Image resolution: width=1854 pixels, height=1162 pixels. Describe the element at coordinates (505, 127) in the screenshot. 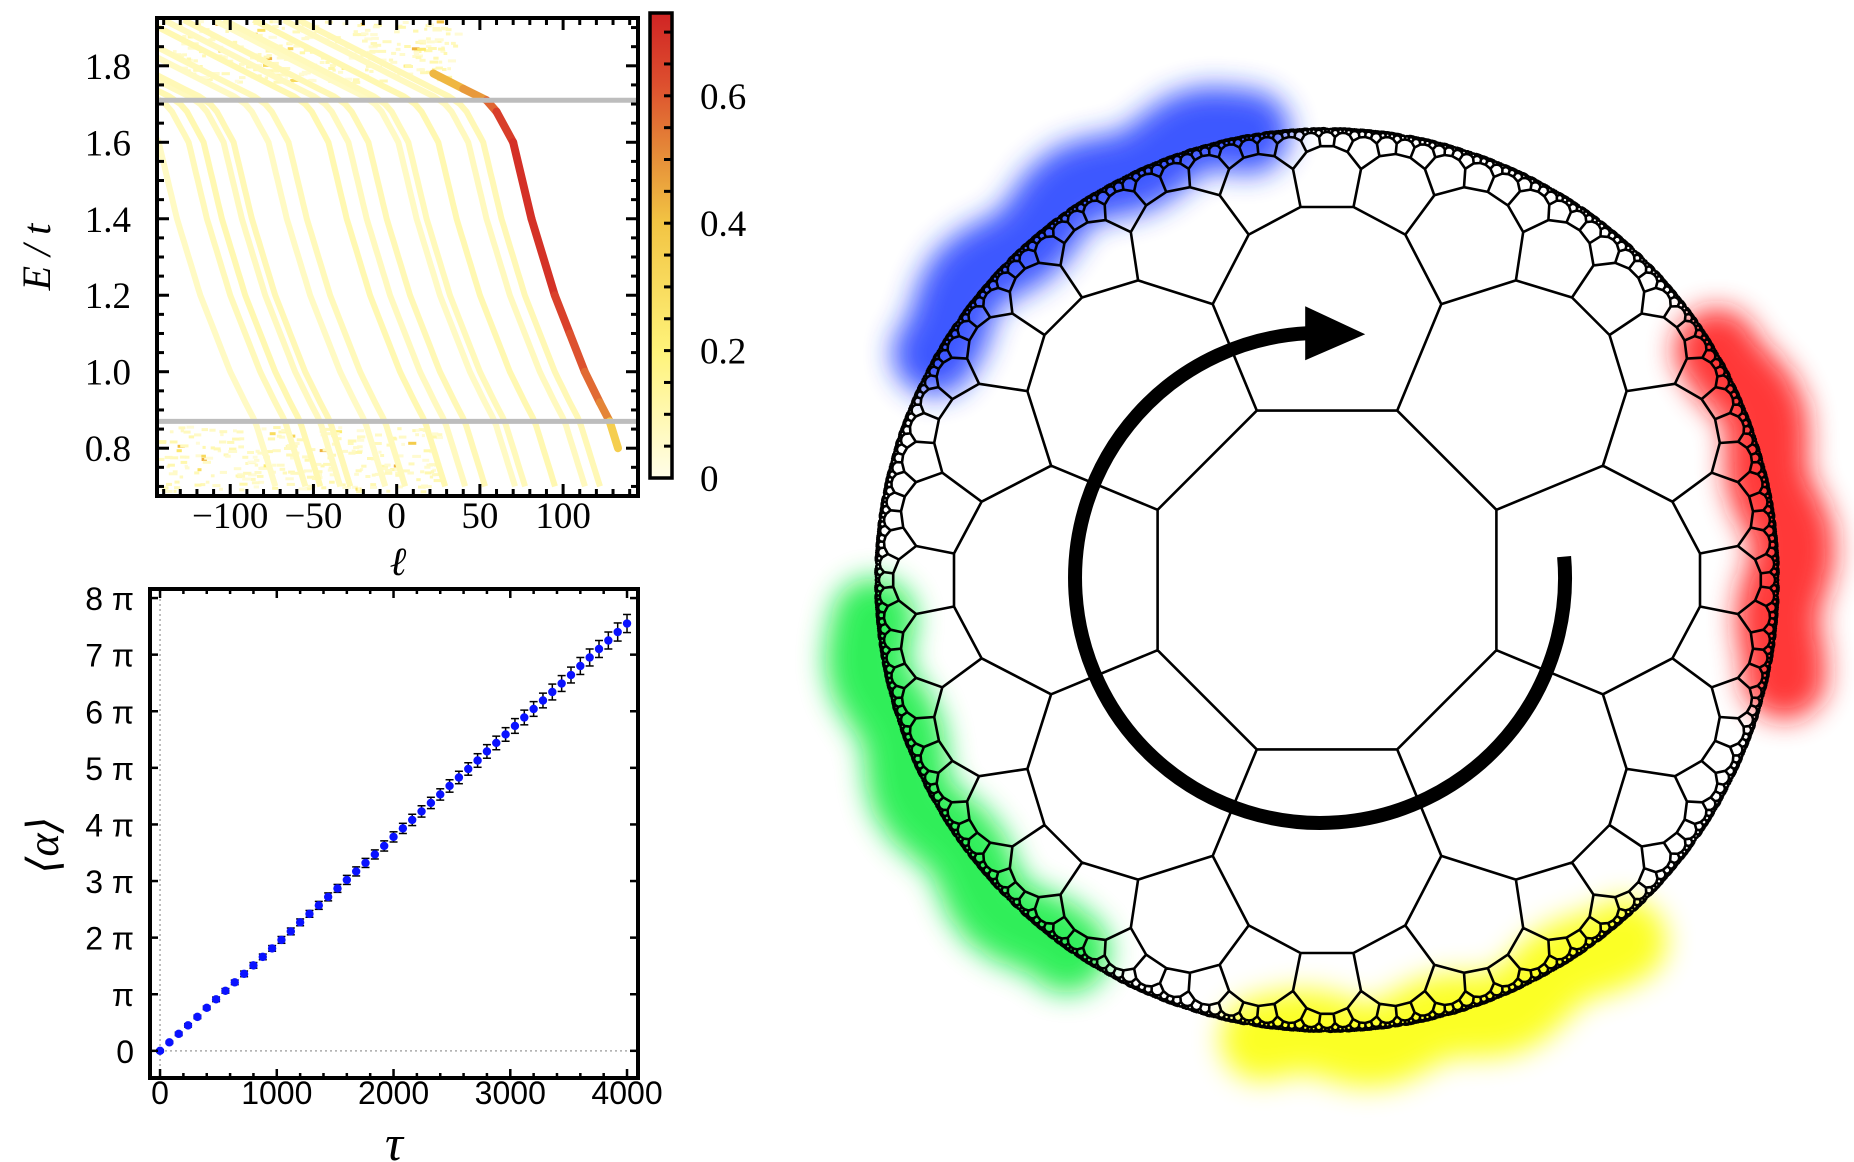

I see `heatmap-dominant-branch-segment` at that location.